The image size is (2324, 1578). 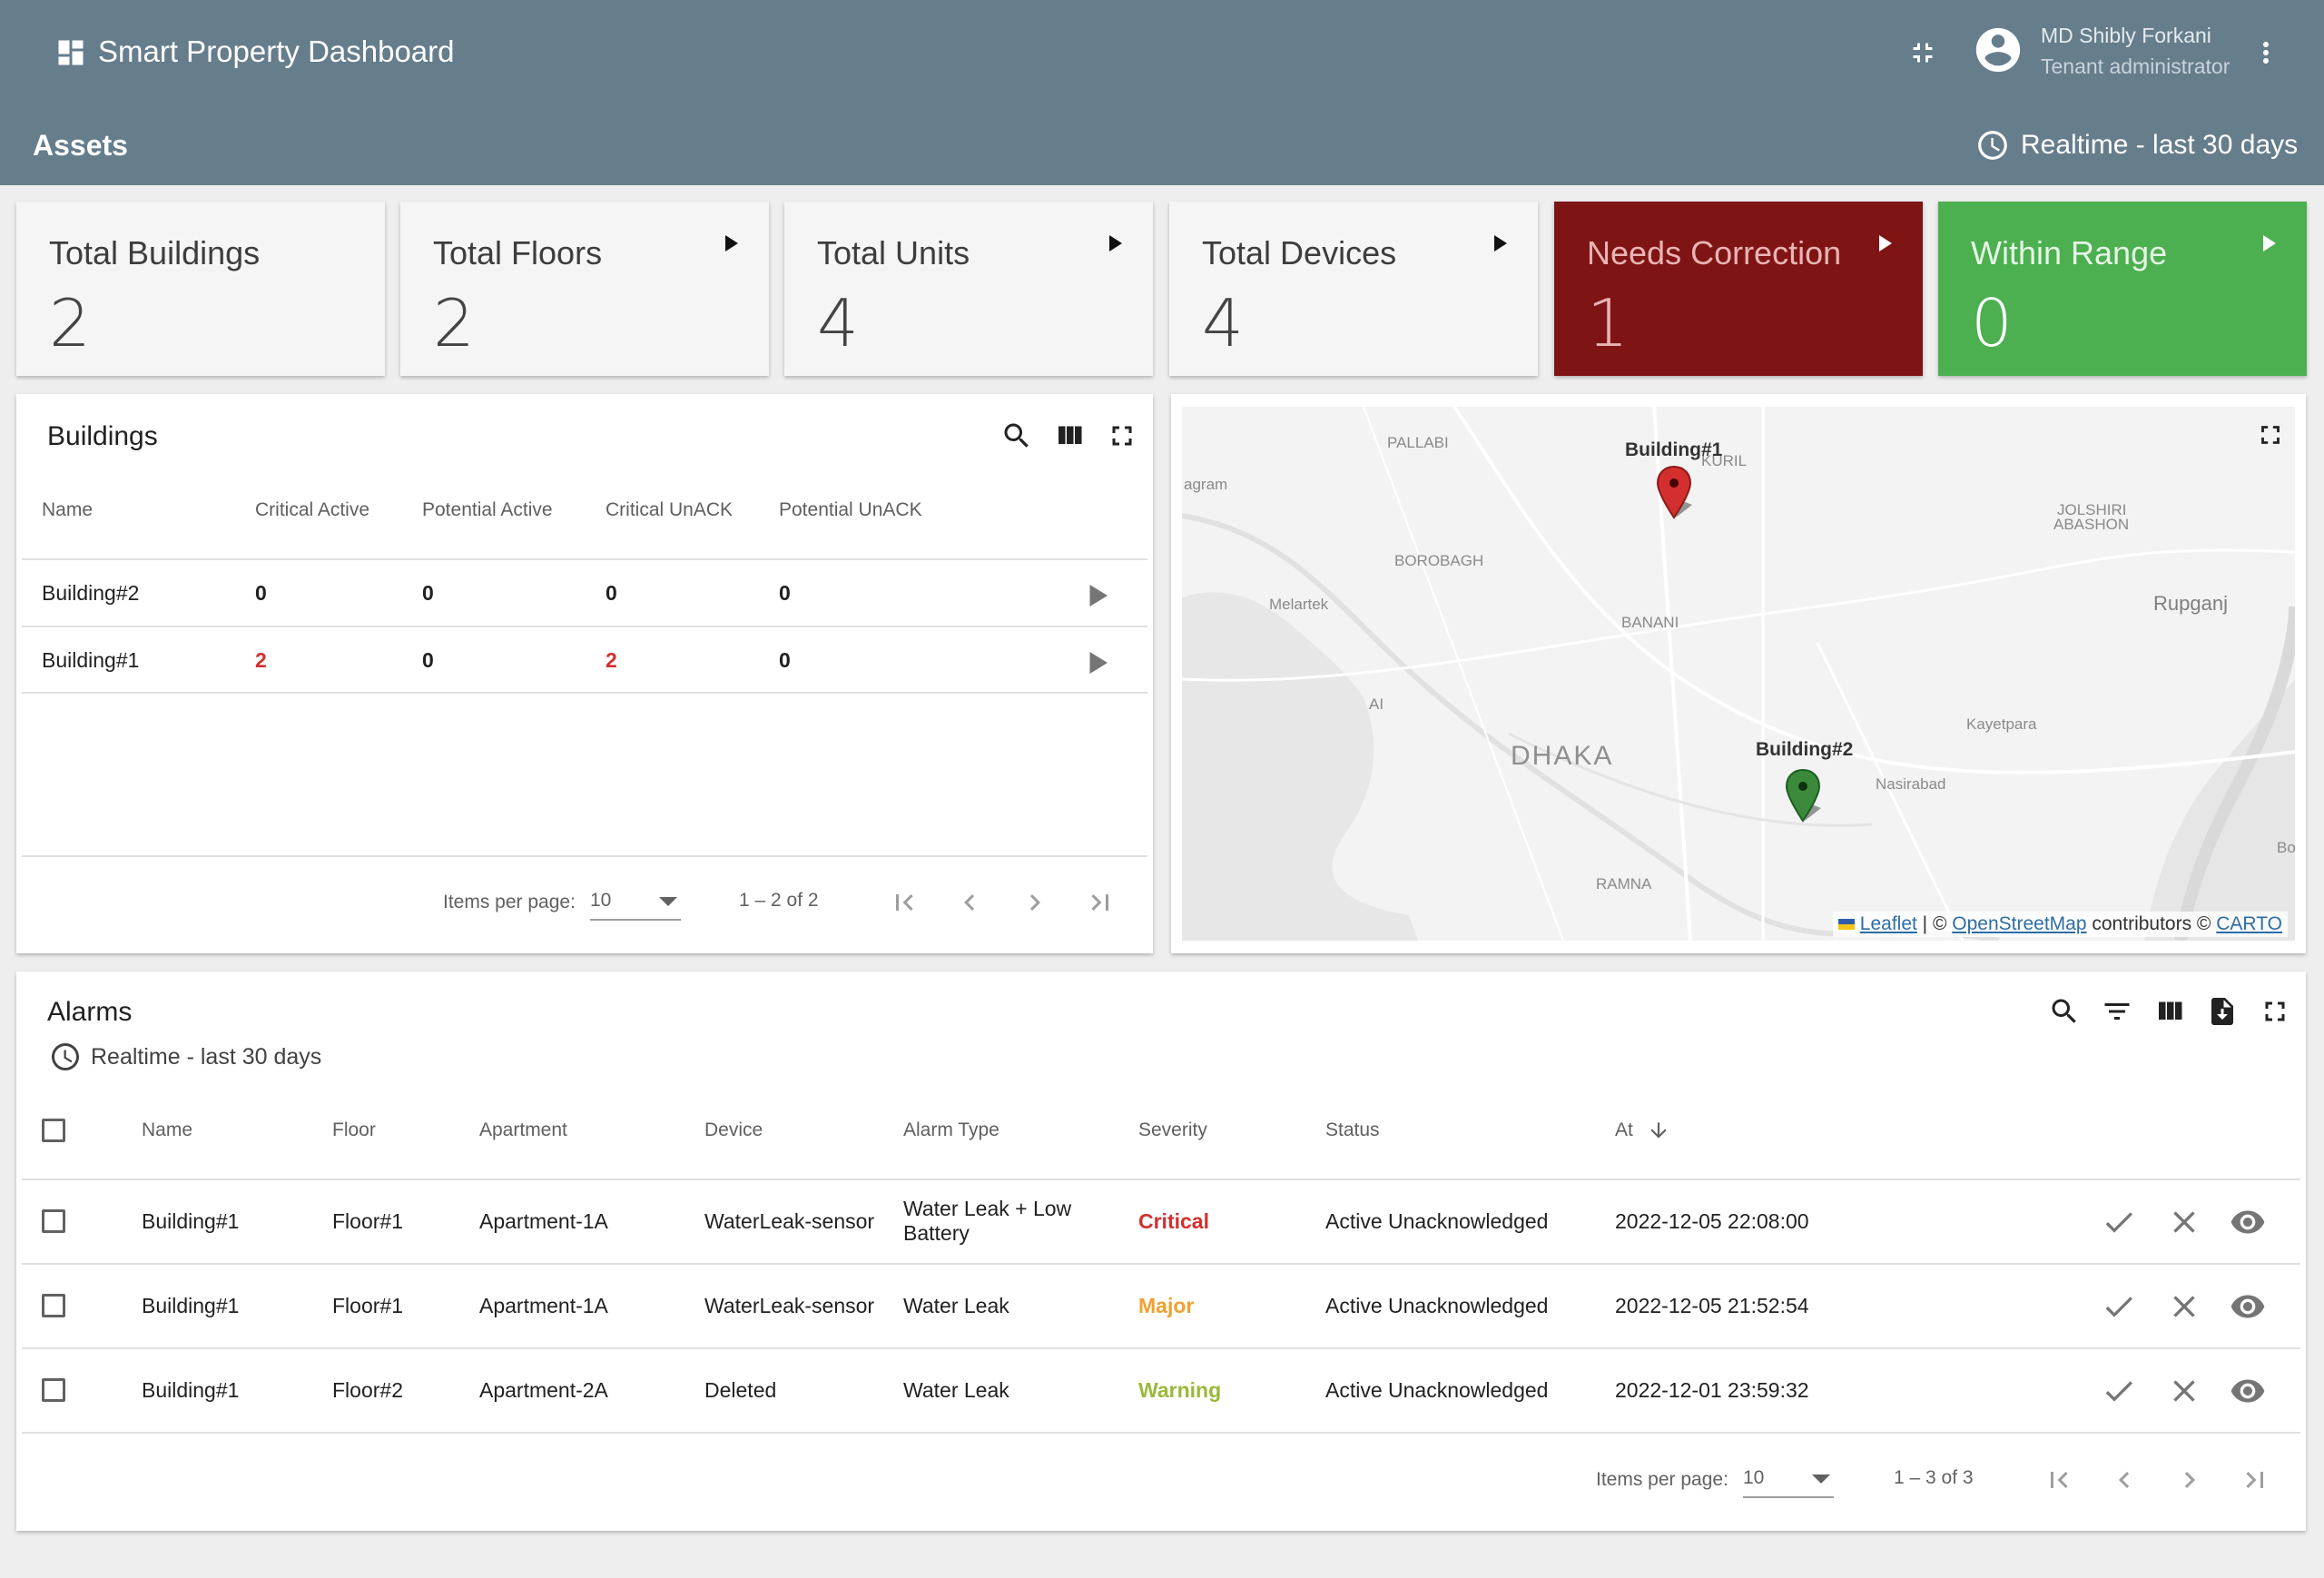 What do you see at coordinates (1180, 1390) in the screenshot?
I see `cell-severity: Warning` at bounding box center [1180, 1390].